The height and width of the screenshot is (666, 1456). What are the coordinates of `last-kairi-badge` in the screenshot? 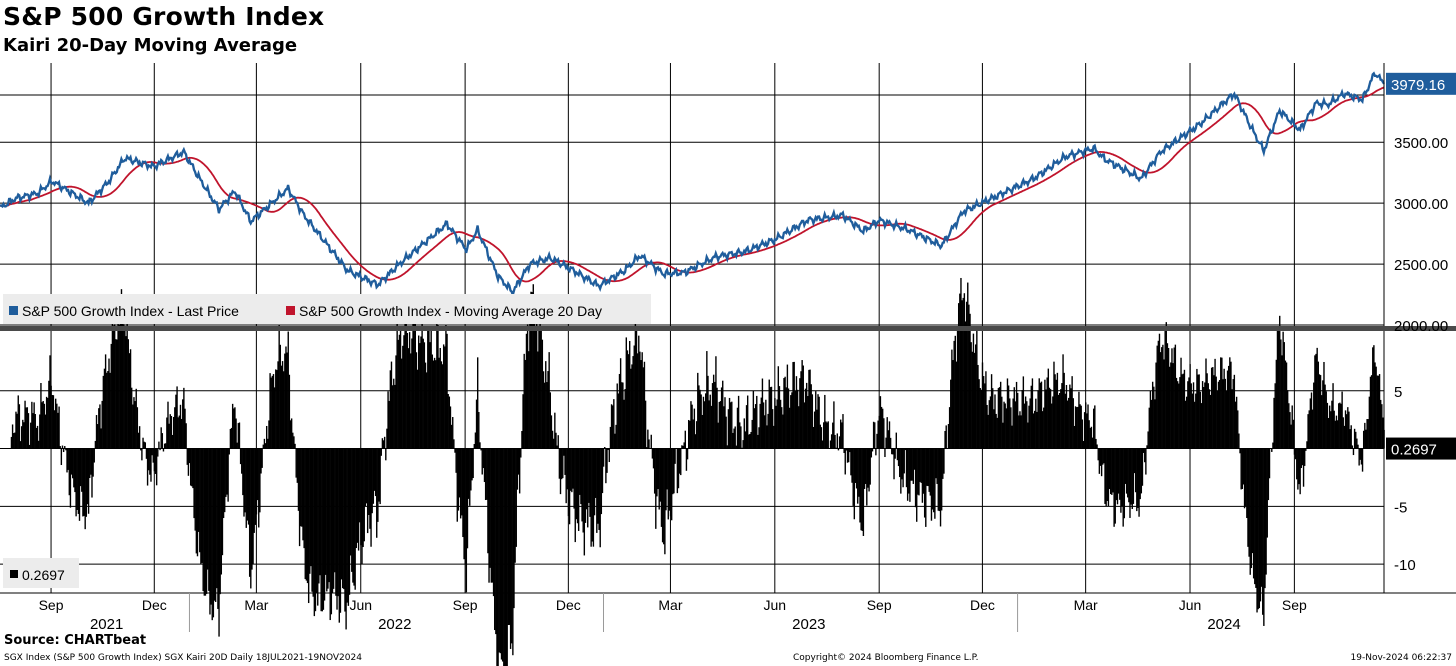 It's located at (1421, 448).